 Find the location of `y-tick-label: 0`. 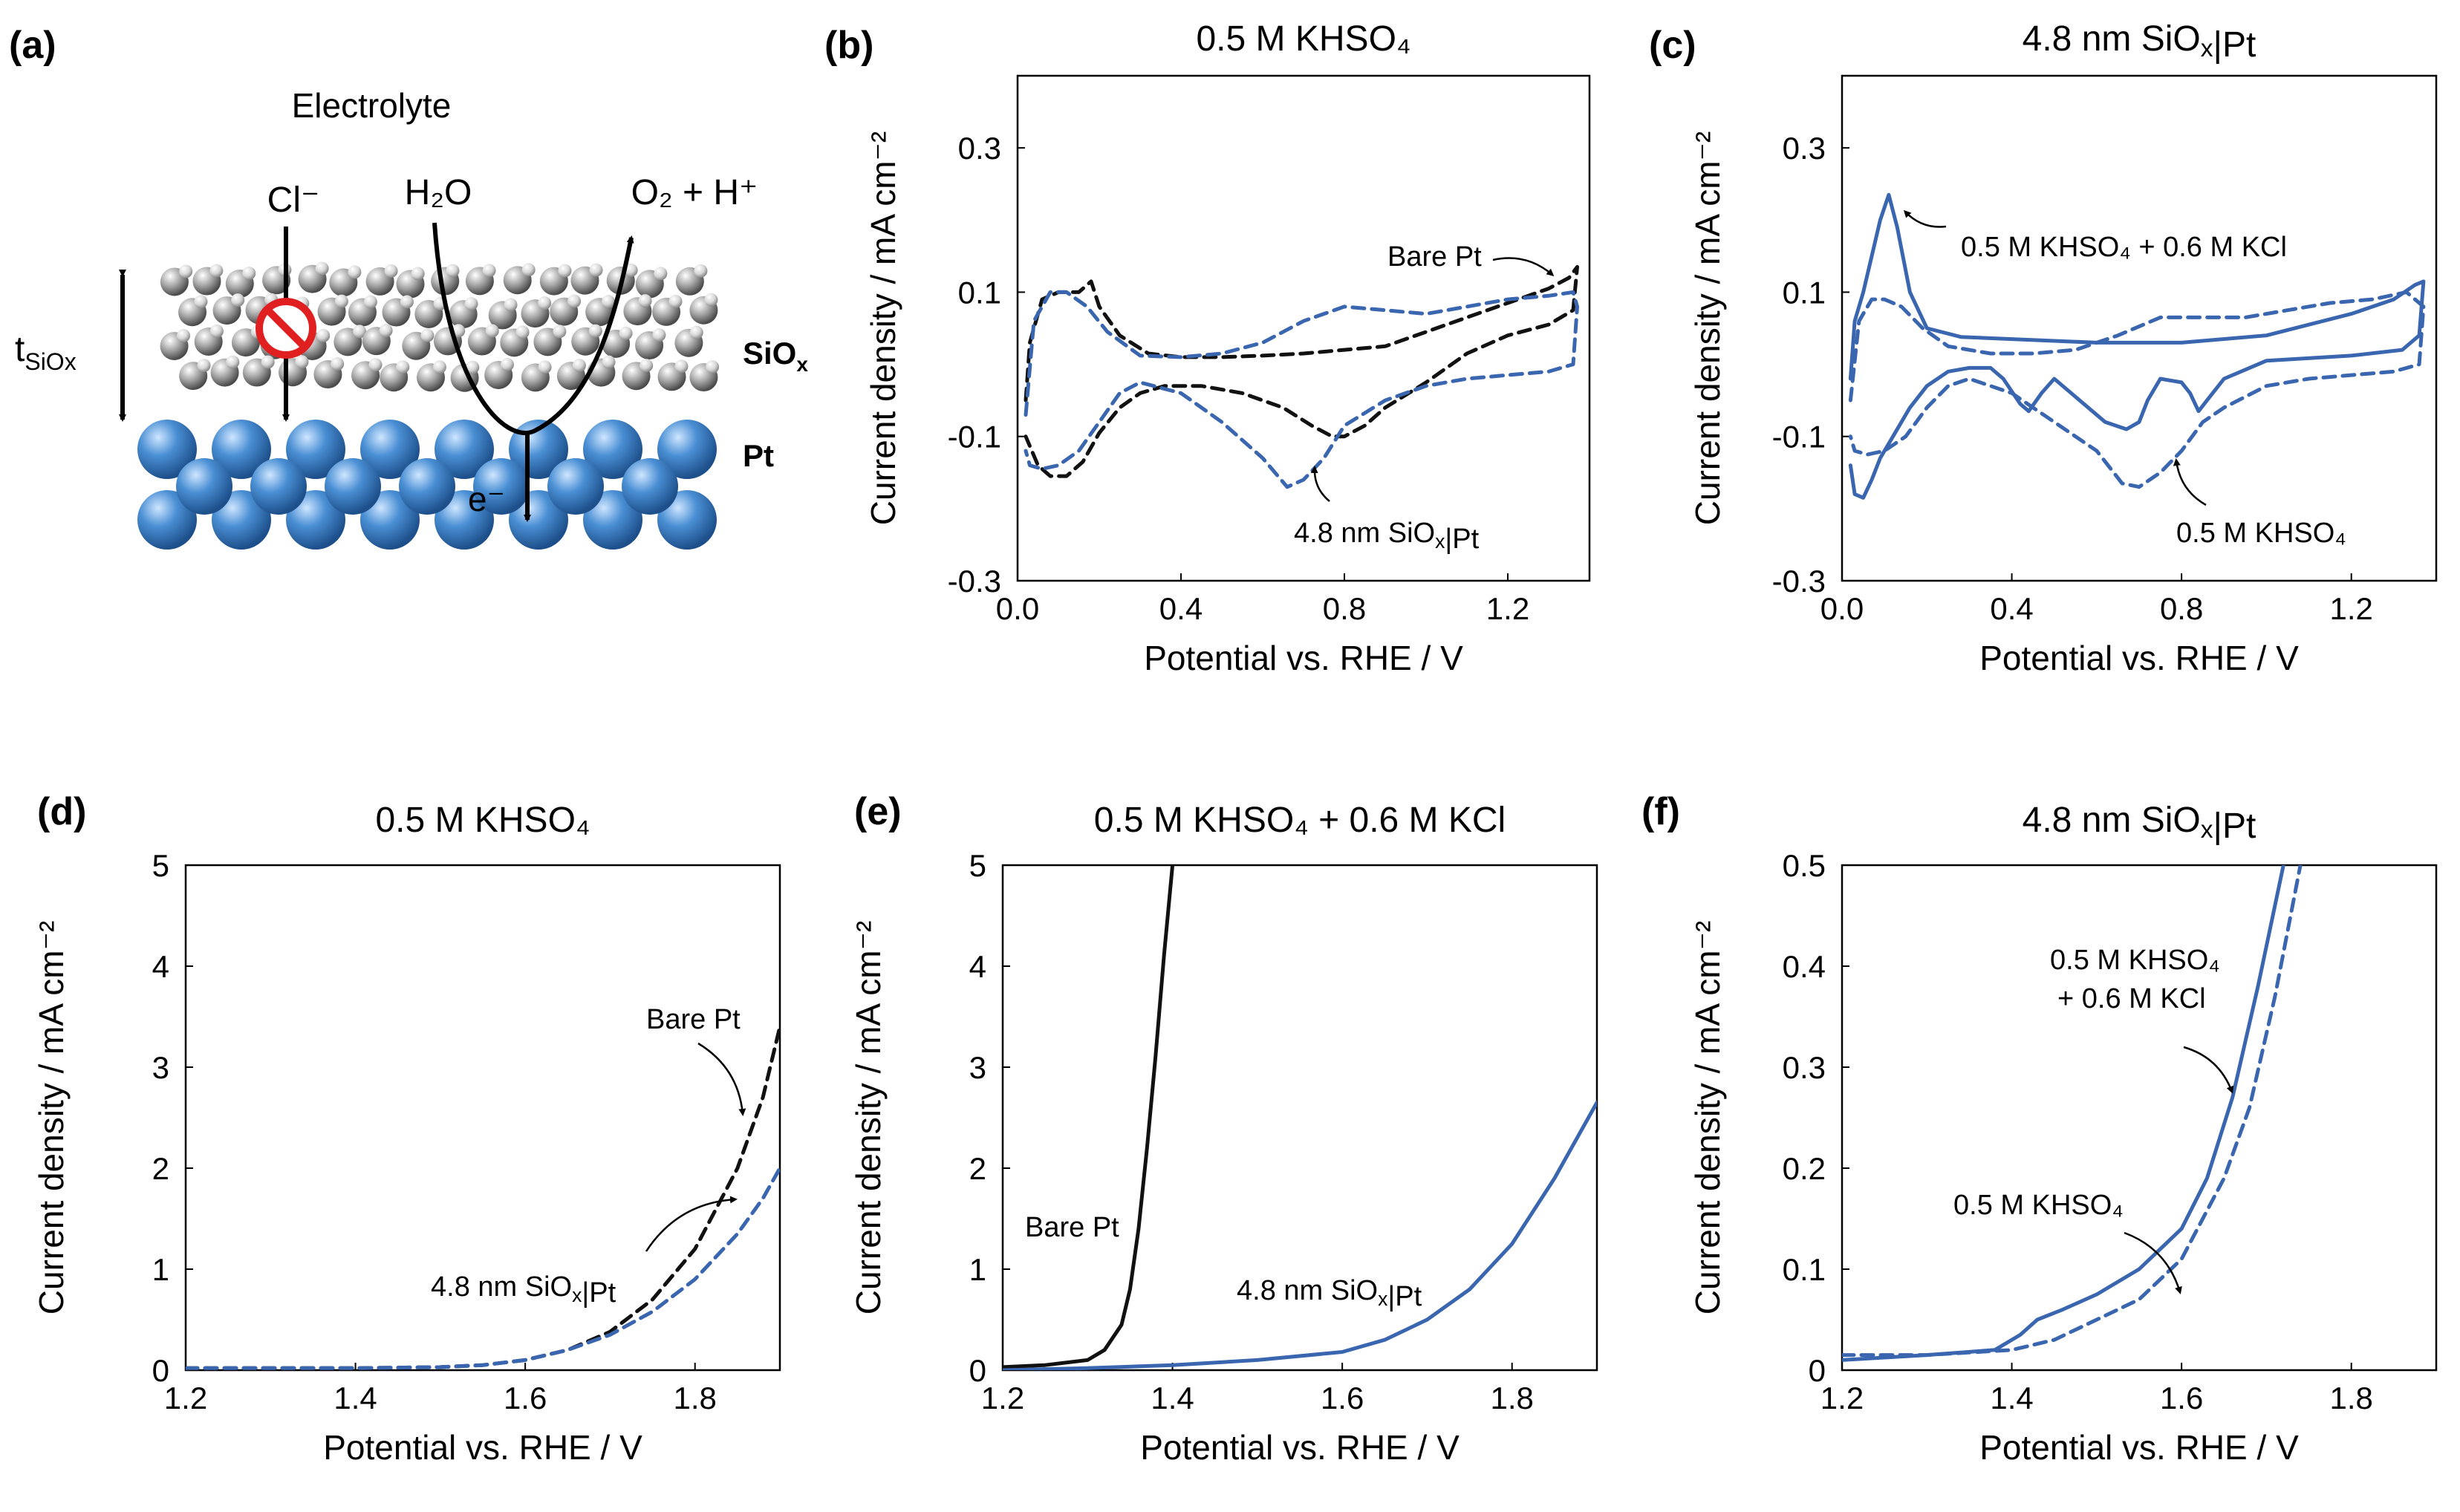

y-tick-label: 0 is located at coordinates (978, 1370).